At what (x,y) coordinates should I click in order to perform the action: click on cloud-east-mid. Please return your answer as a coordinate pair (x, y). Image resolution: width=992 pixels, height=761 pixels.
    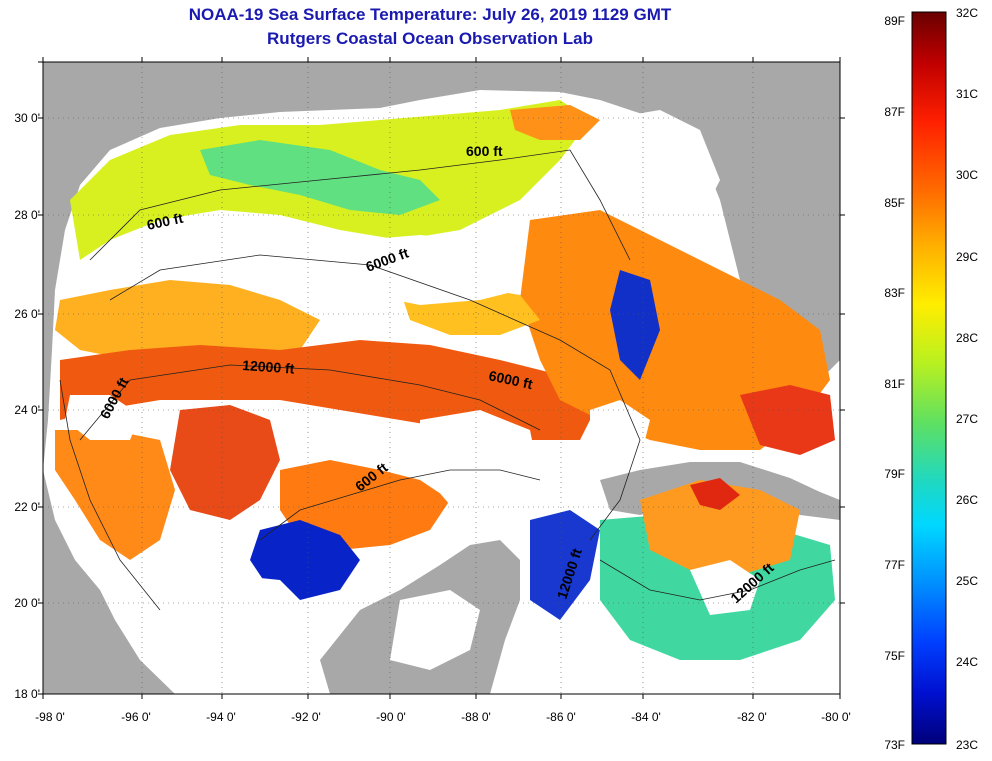
    Looking at the image, I should click on (620, 432).